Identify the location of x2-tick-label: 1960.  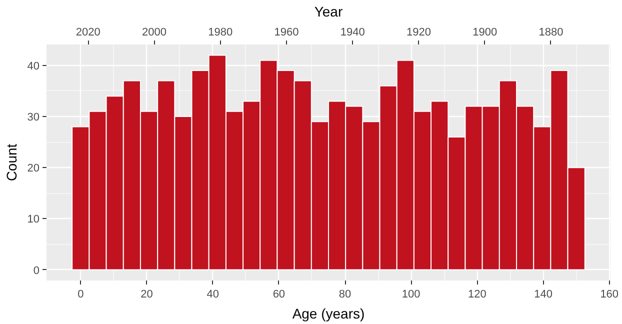
(286, 32).